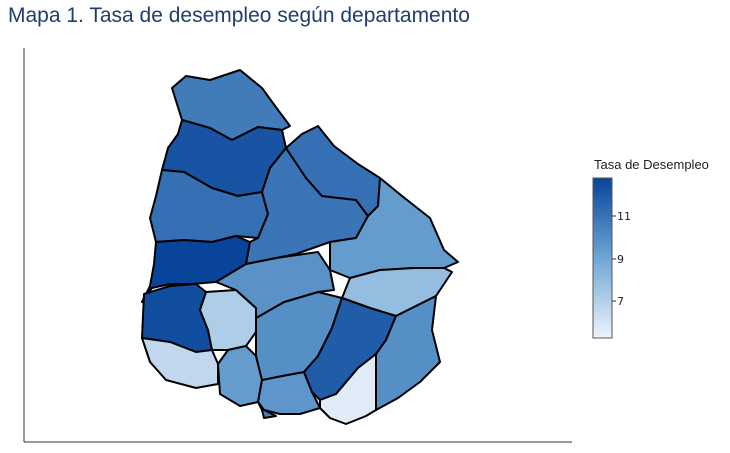 The height and width of the screenshot is (453, 730). Describe the element at coordinates (408, 353) in the screenshot. I see `department-lavalleja` at that location.